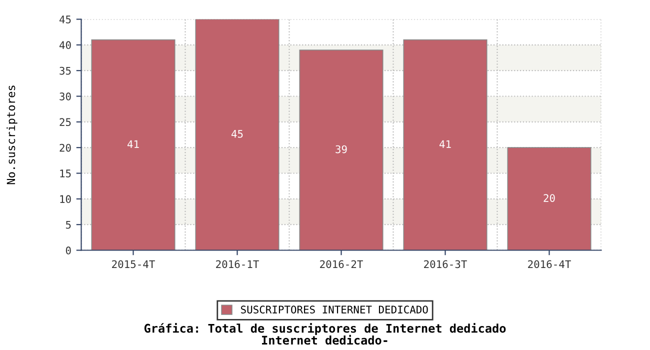 Image resolution: width=650 pixels, height=350 pixels. Describe the element at coordinates (65, 148) in the screenshot. I see `y-tick-label: 20` at that location.